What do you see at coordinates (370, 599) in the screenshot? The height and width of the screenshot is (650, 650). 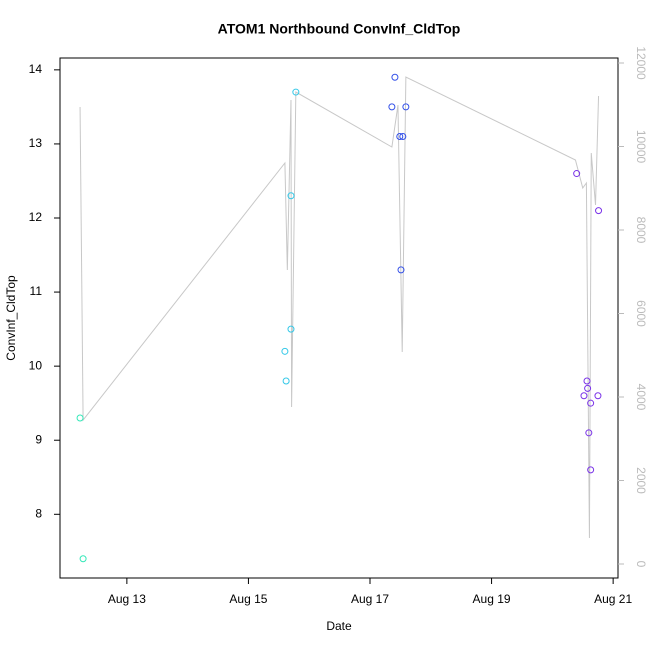 I see `x-tick-label: Aug 17` at bounding box center [370, 599].